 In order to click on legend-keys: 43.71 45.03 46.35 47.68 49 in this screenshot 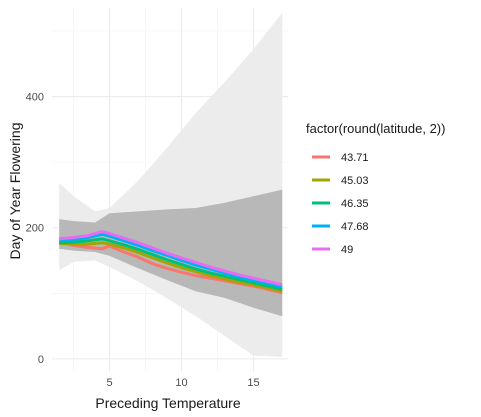, I will do `click(340, 204)`.